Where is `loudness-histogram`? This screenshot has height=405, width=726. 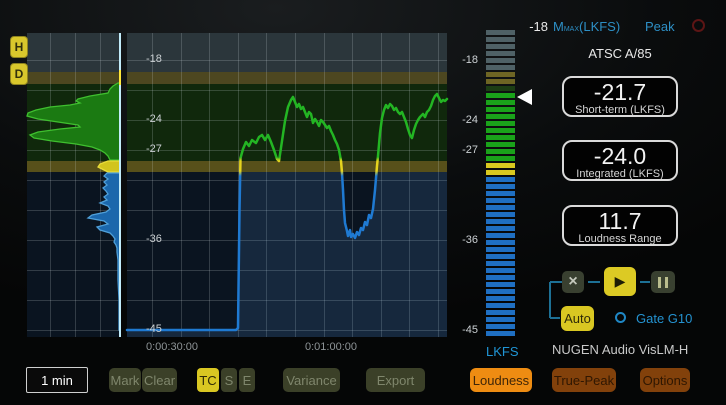 loudness-histogram is located at coordinates (73, 206).